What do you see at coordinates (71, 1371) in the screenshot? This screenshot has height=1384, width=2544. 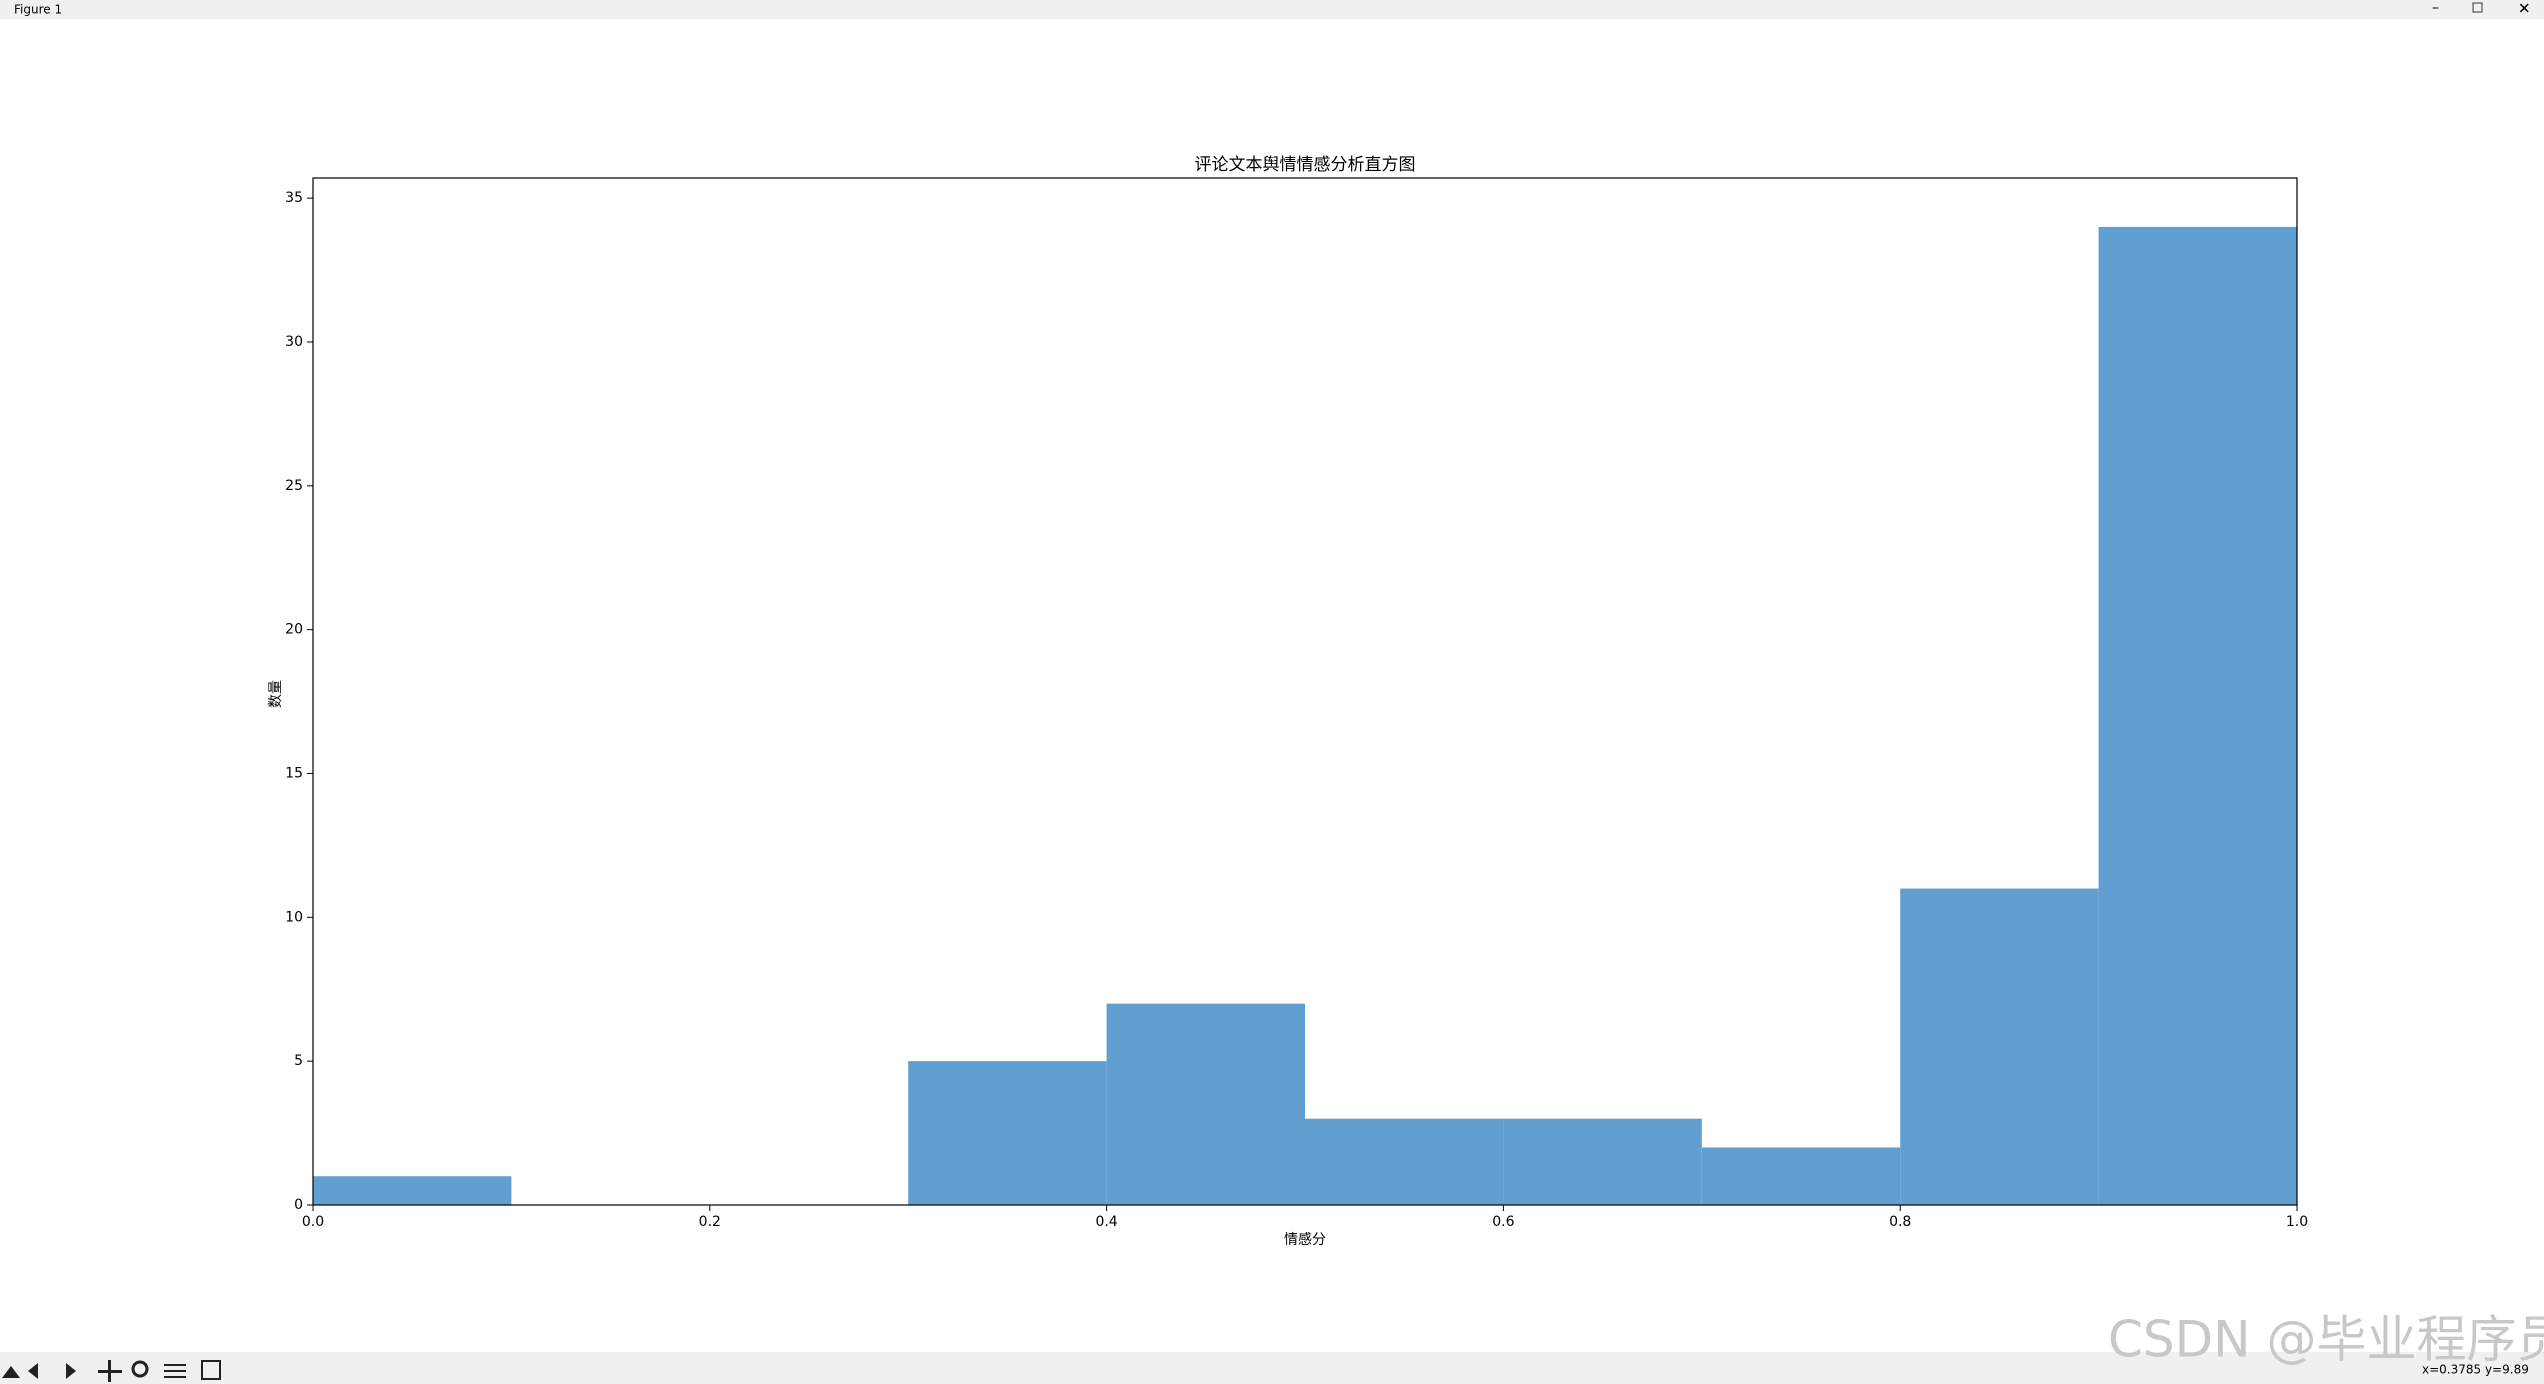 I see `forward-button` at bounding box center [71, 1371].